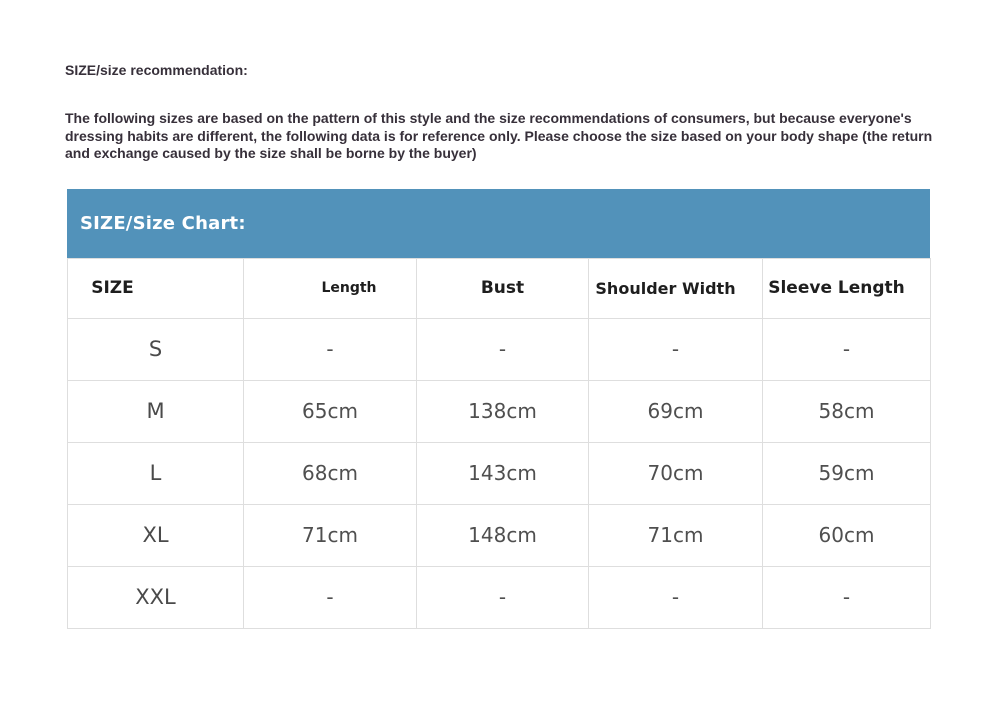 The image size is (1000, 701). I want to click on sleeve-length-cell: 58cm, so click(846, 411).